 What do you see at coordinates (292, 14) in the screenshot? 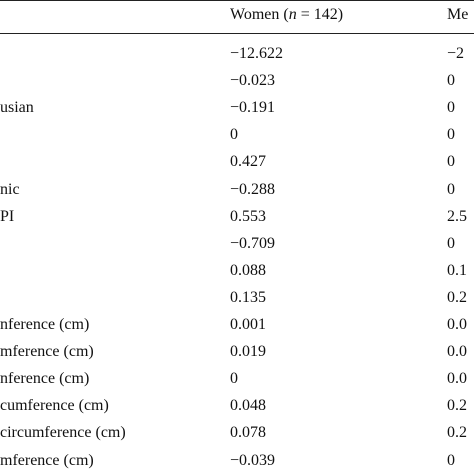
I see `header-text: n` at bounding box center [292, 14].